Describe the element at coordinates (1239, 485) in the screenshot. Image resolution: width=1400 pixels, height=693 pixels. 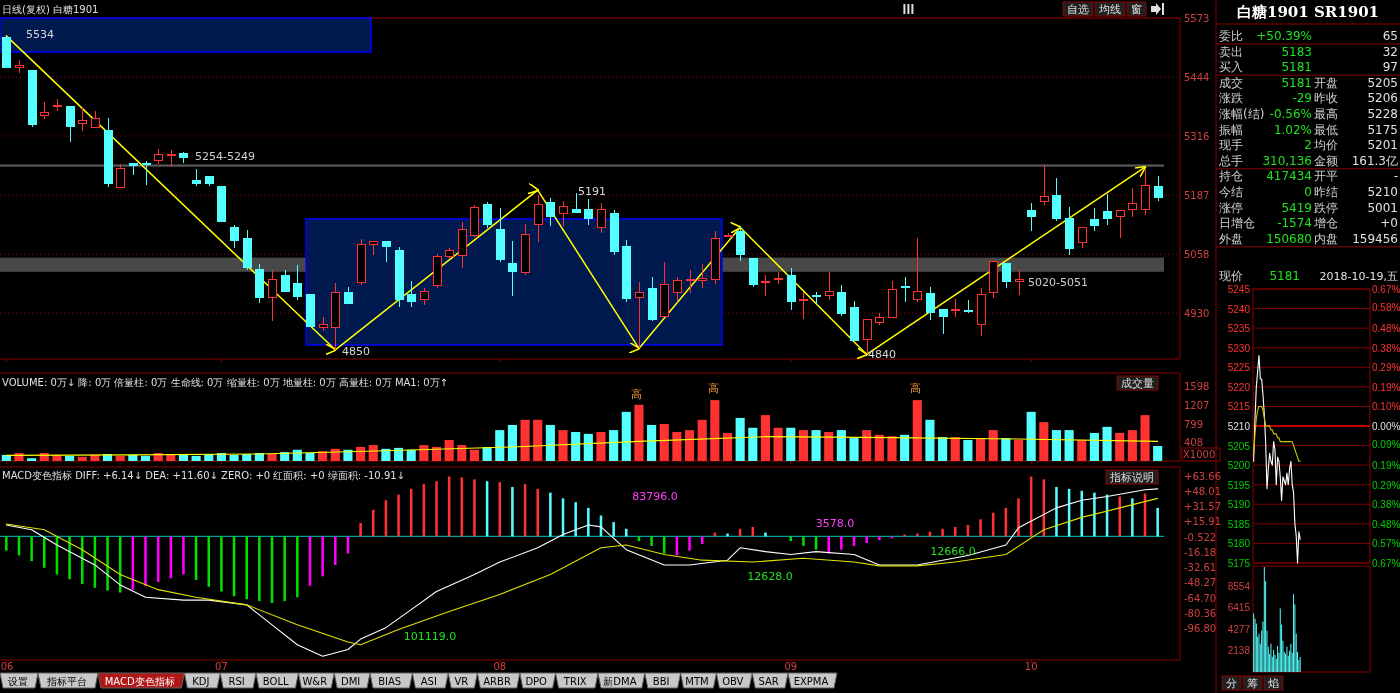
I see `y-tick-label: 5195` at that location.